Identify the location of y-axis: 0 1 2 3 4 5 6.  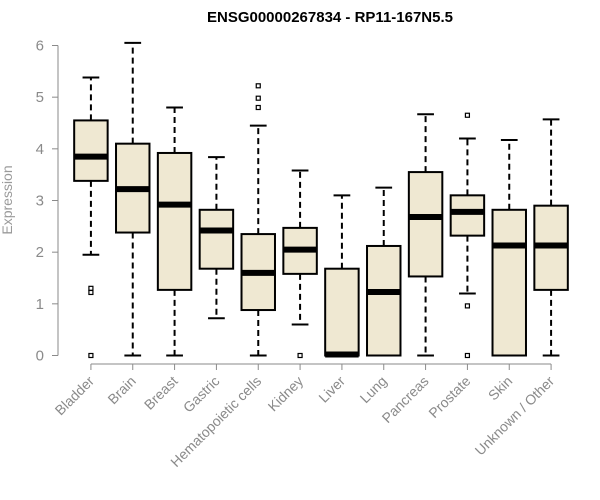
(47, 201).